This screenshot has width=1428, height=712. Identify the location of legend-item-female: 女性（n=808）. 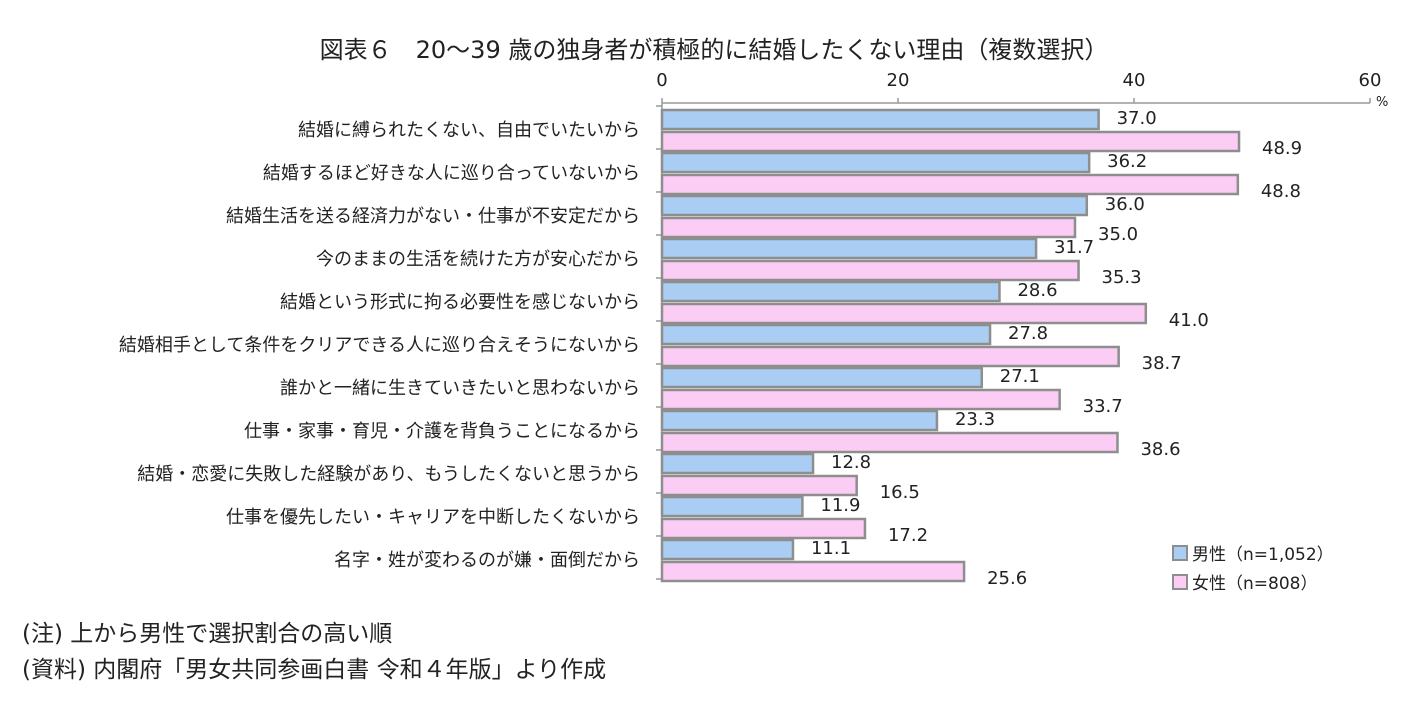
(1244, 581).